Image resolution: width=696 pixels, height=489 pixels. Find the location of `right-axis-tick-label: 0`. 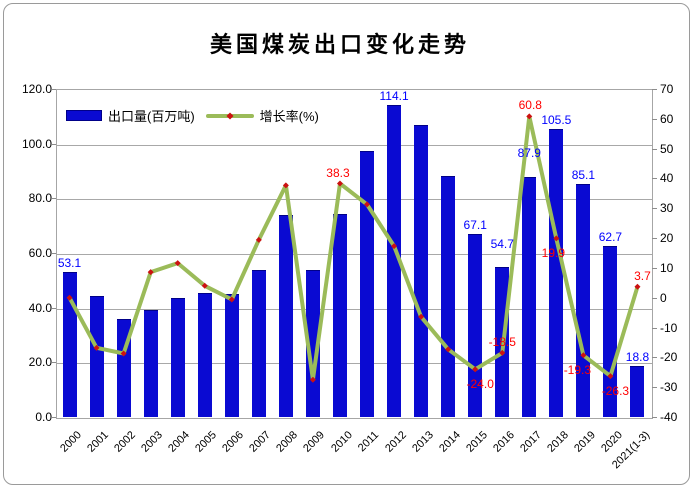

right-axis-tick-label: 0 is located at coordinates (663, 297).